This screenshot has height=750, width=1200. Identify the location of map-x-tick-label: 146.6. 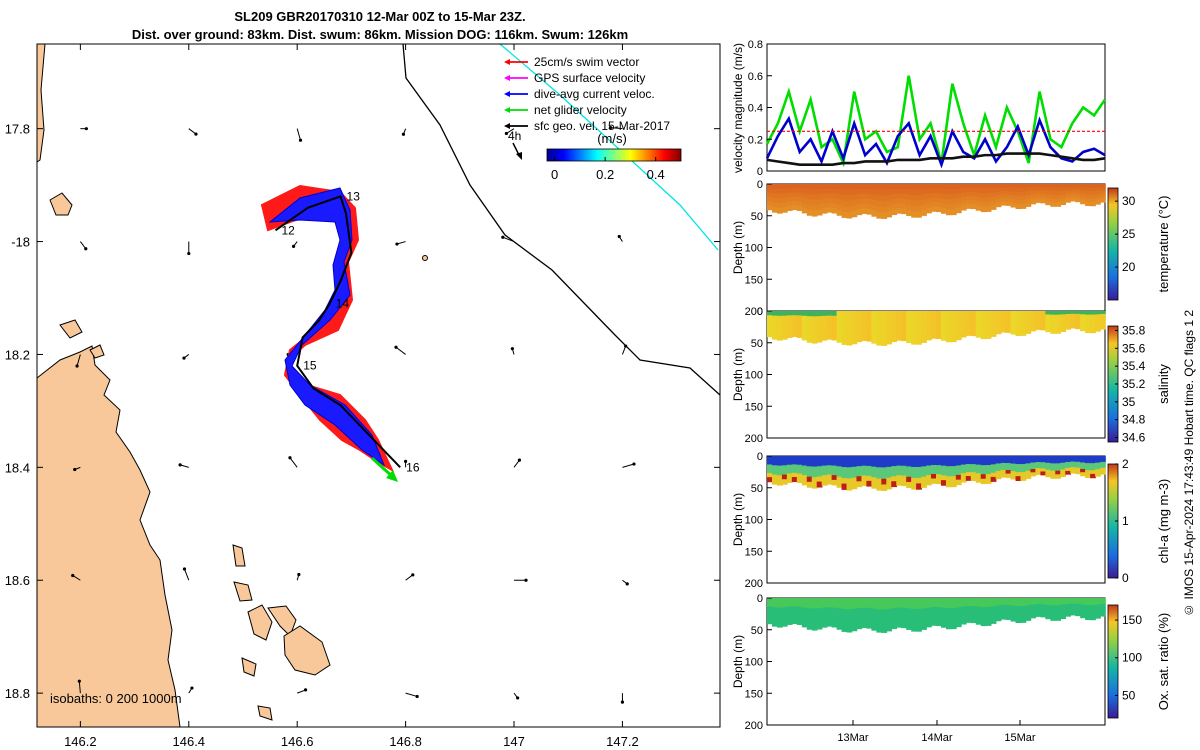
(297, 741).